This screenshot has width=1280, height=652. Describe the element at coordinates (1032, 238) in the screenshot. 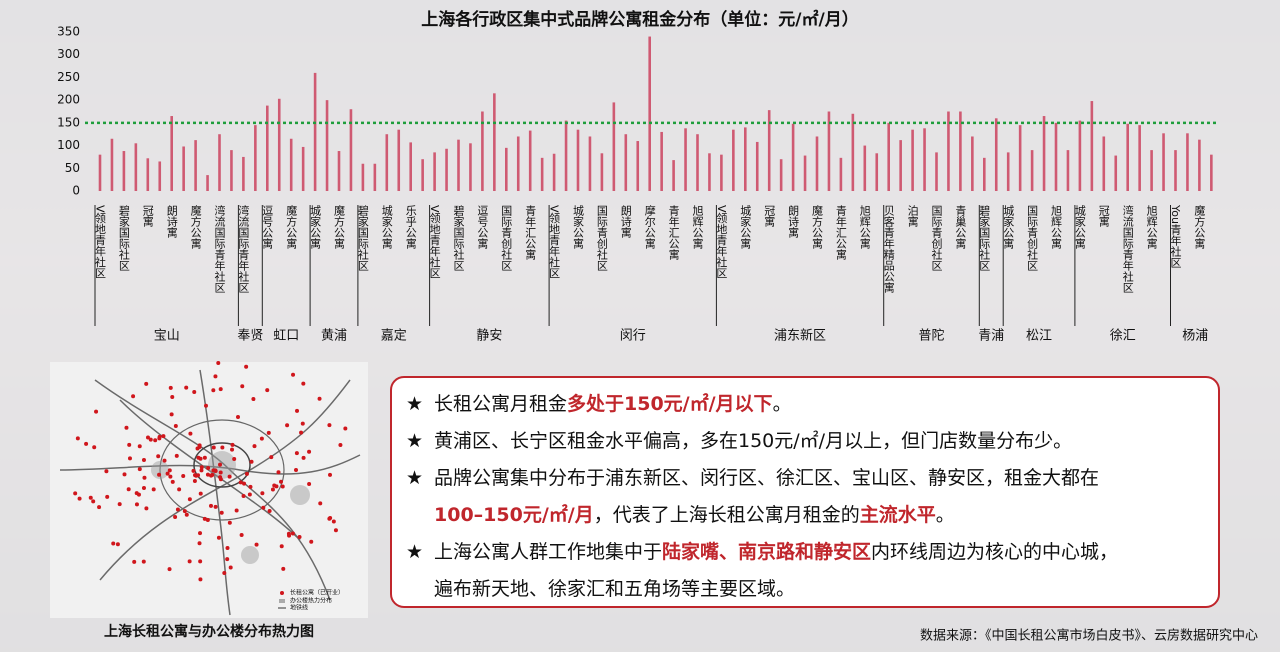

I see `x-tick-label: 国际青创社区` at that location.